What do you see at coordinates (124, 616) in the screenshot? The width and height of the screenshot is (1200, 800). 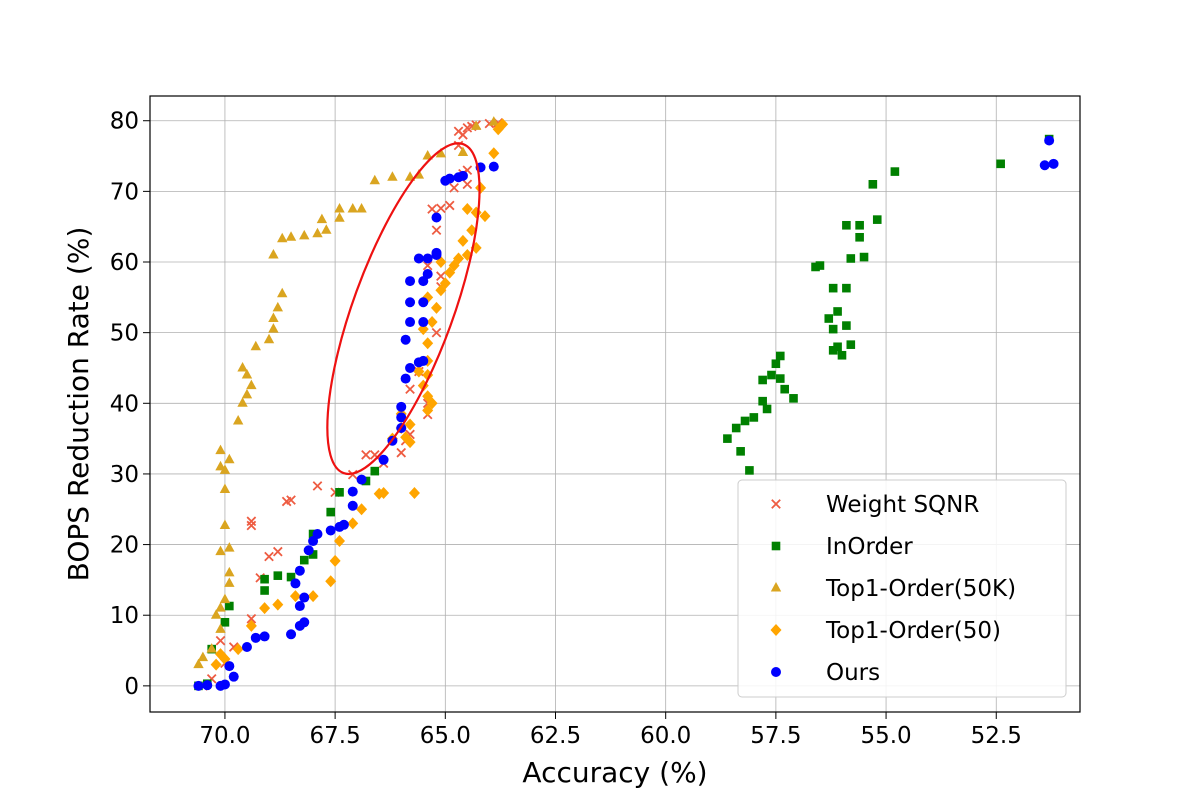 I see `y-tick-label: 10` at bounding box center [124, 616].